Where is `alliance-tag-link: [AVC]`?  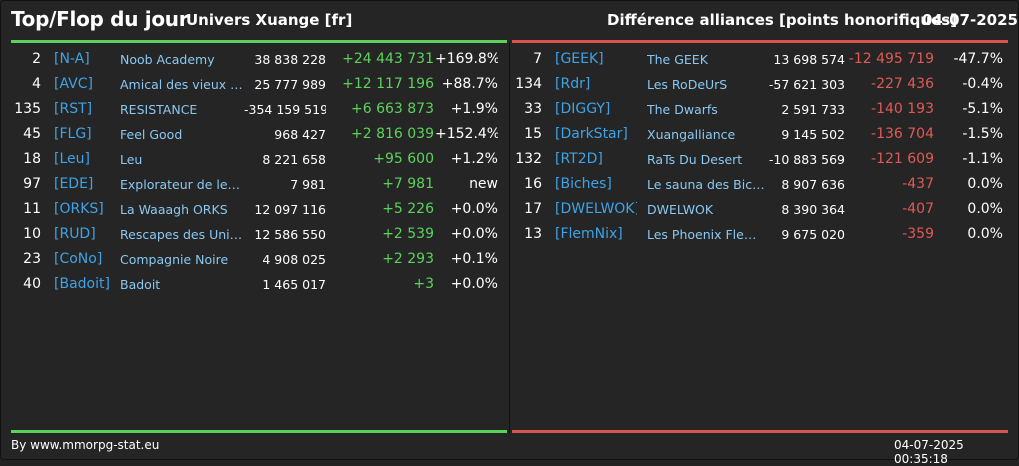
alliance-tag-link: [AVC] is located at coordinates (73, 84).